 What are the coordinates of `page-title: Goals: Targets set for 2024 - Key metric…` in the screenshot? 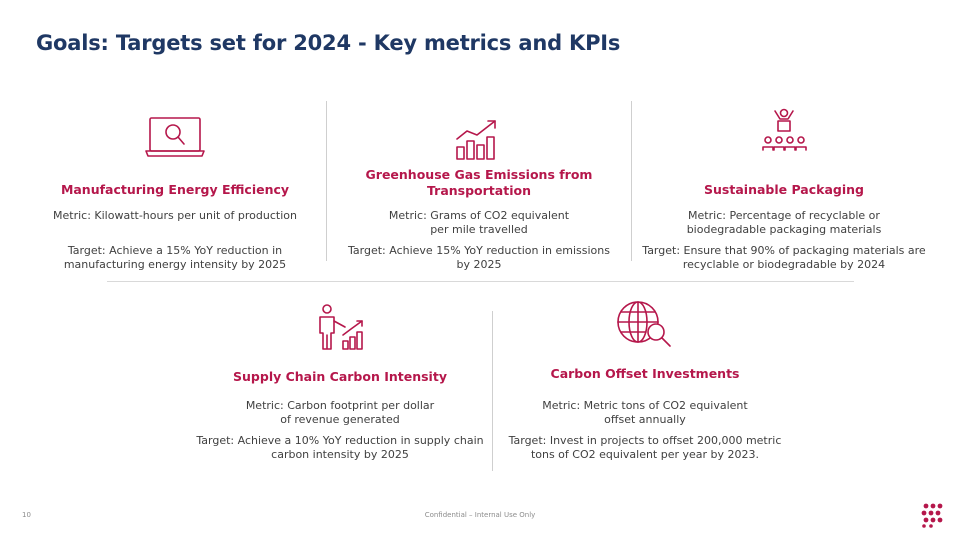 It's located at (328, 43).